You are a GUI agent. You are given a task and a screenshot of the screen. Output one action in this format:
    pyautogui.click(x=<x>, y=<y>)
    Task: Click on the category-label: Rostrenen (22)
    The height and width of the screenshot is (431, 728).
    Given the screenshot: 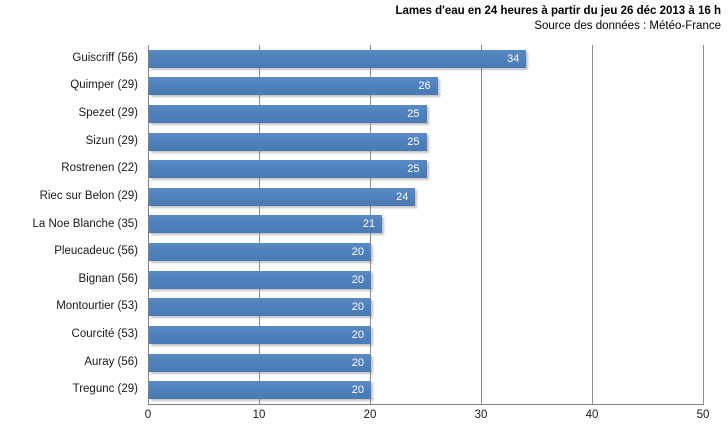 What is the action you would take?
    pyautogui.click(x=99, y=168)
    